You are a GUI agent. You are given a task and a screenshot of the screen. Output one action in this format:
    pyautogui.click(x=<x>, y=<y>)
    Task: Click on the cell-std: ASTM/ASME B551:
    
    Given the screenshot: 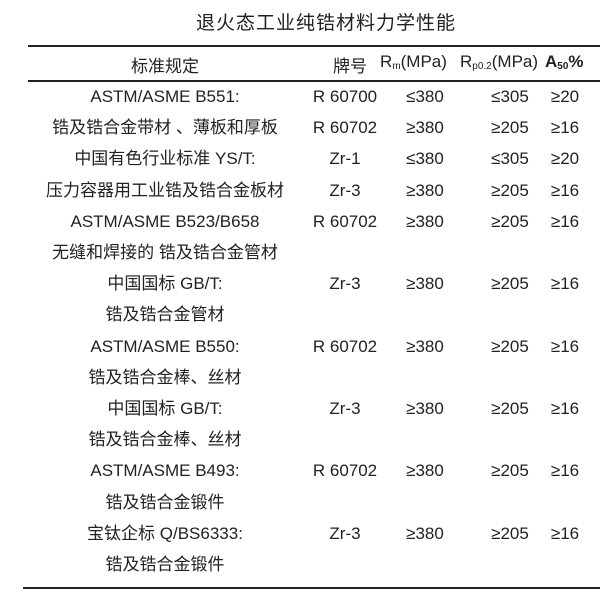 What is the action you would take?
    pyautogui.click(x=165, y=96)
    